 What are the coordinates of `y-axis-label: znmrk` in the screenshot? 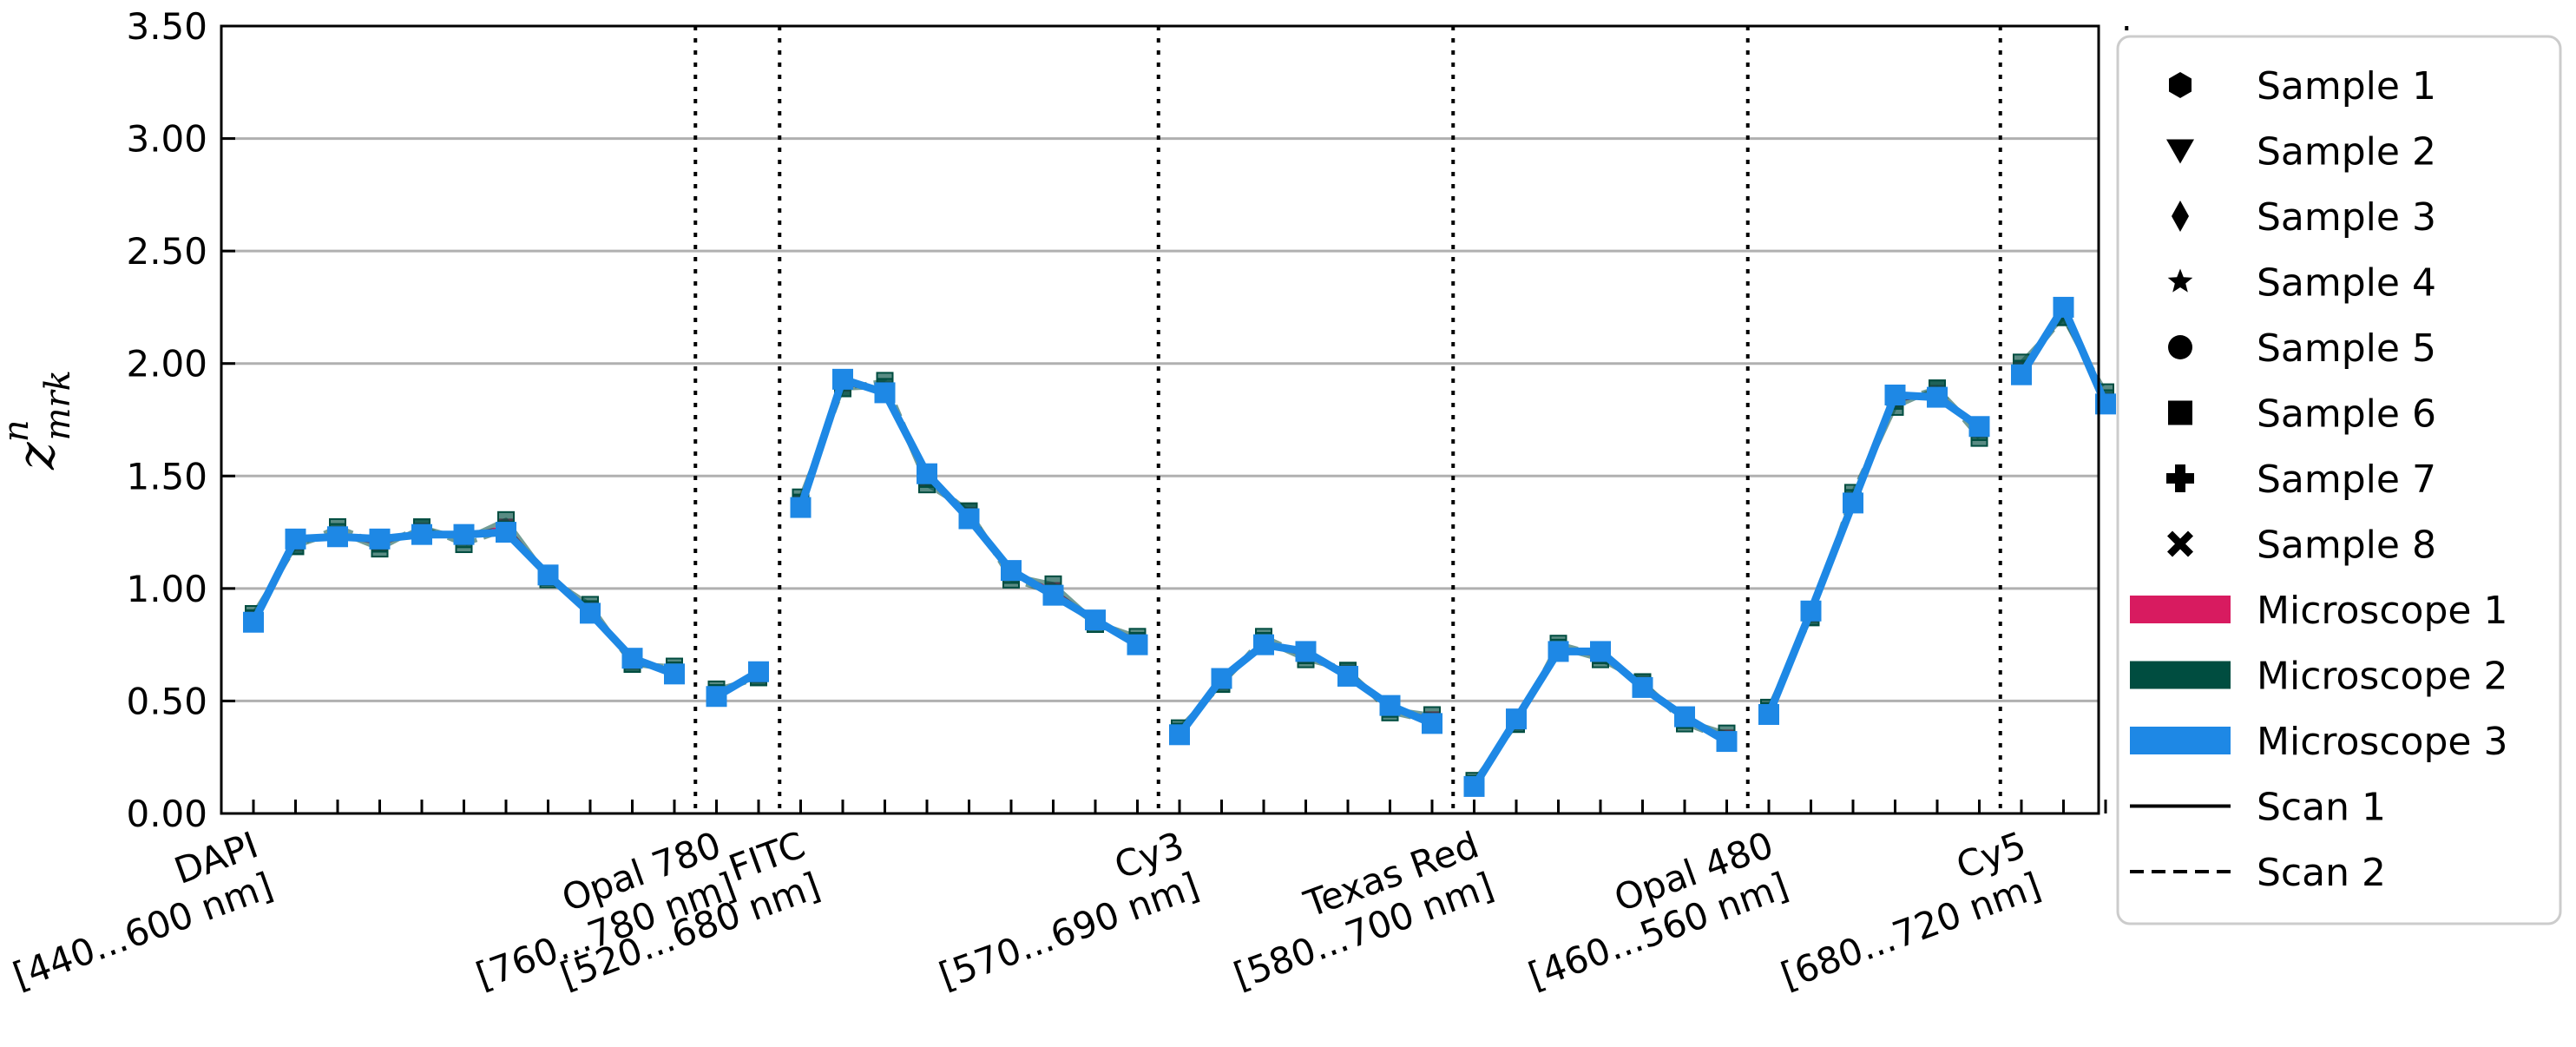 It's located at (39, 420).